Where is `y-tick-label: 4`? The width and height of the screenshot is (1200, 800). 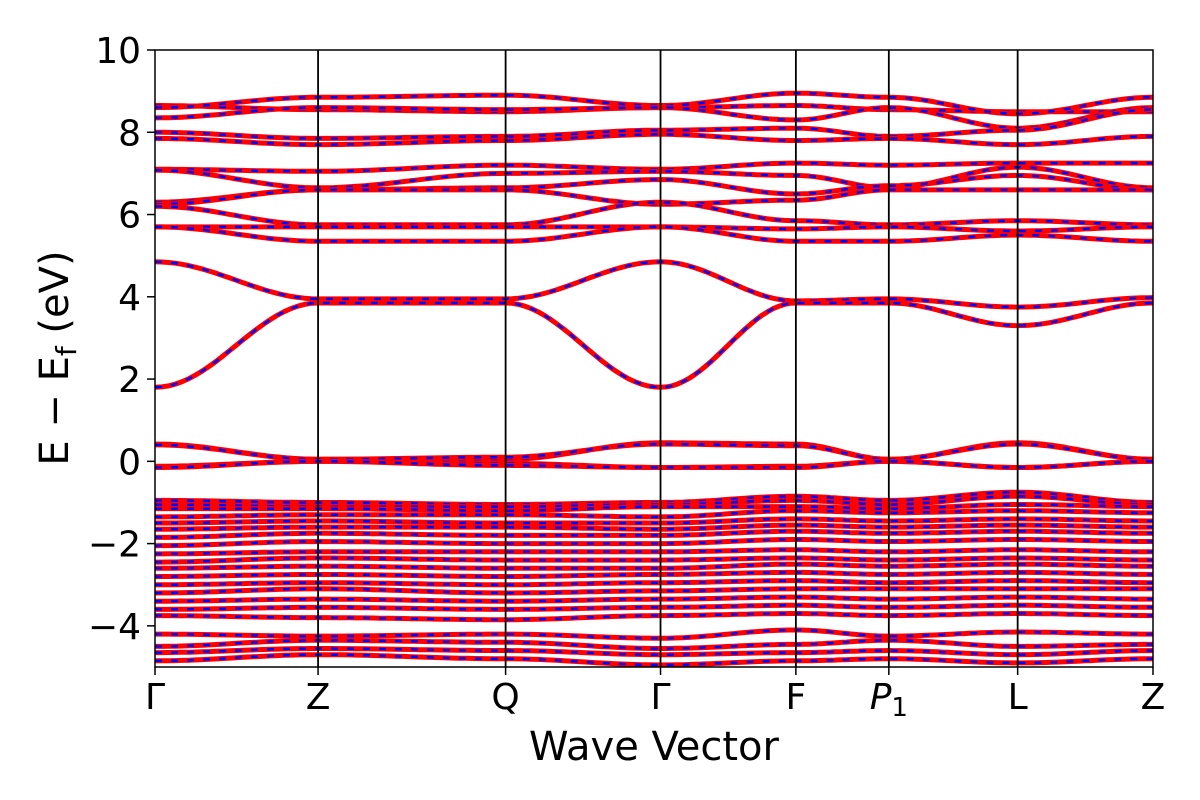 y-tick-label: 4 is located at coordinates (129, 298).